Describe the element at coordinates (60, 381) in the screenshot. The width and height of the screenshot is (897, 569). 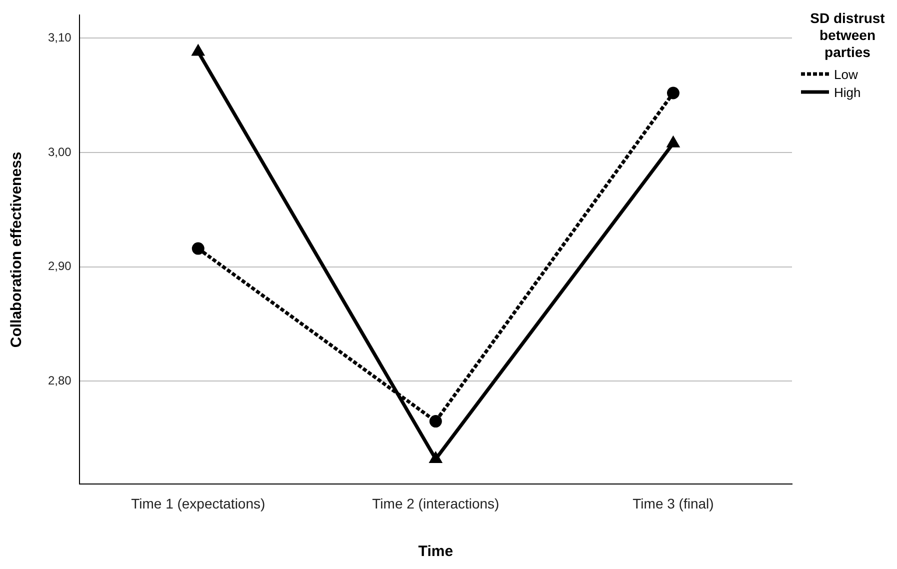
I see `y-tick-label: 2,80` at that location.